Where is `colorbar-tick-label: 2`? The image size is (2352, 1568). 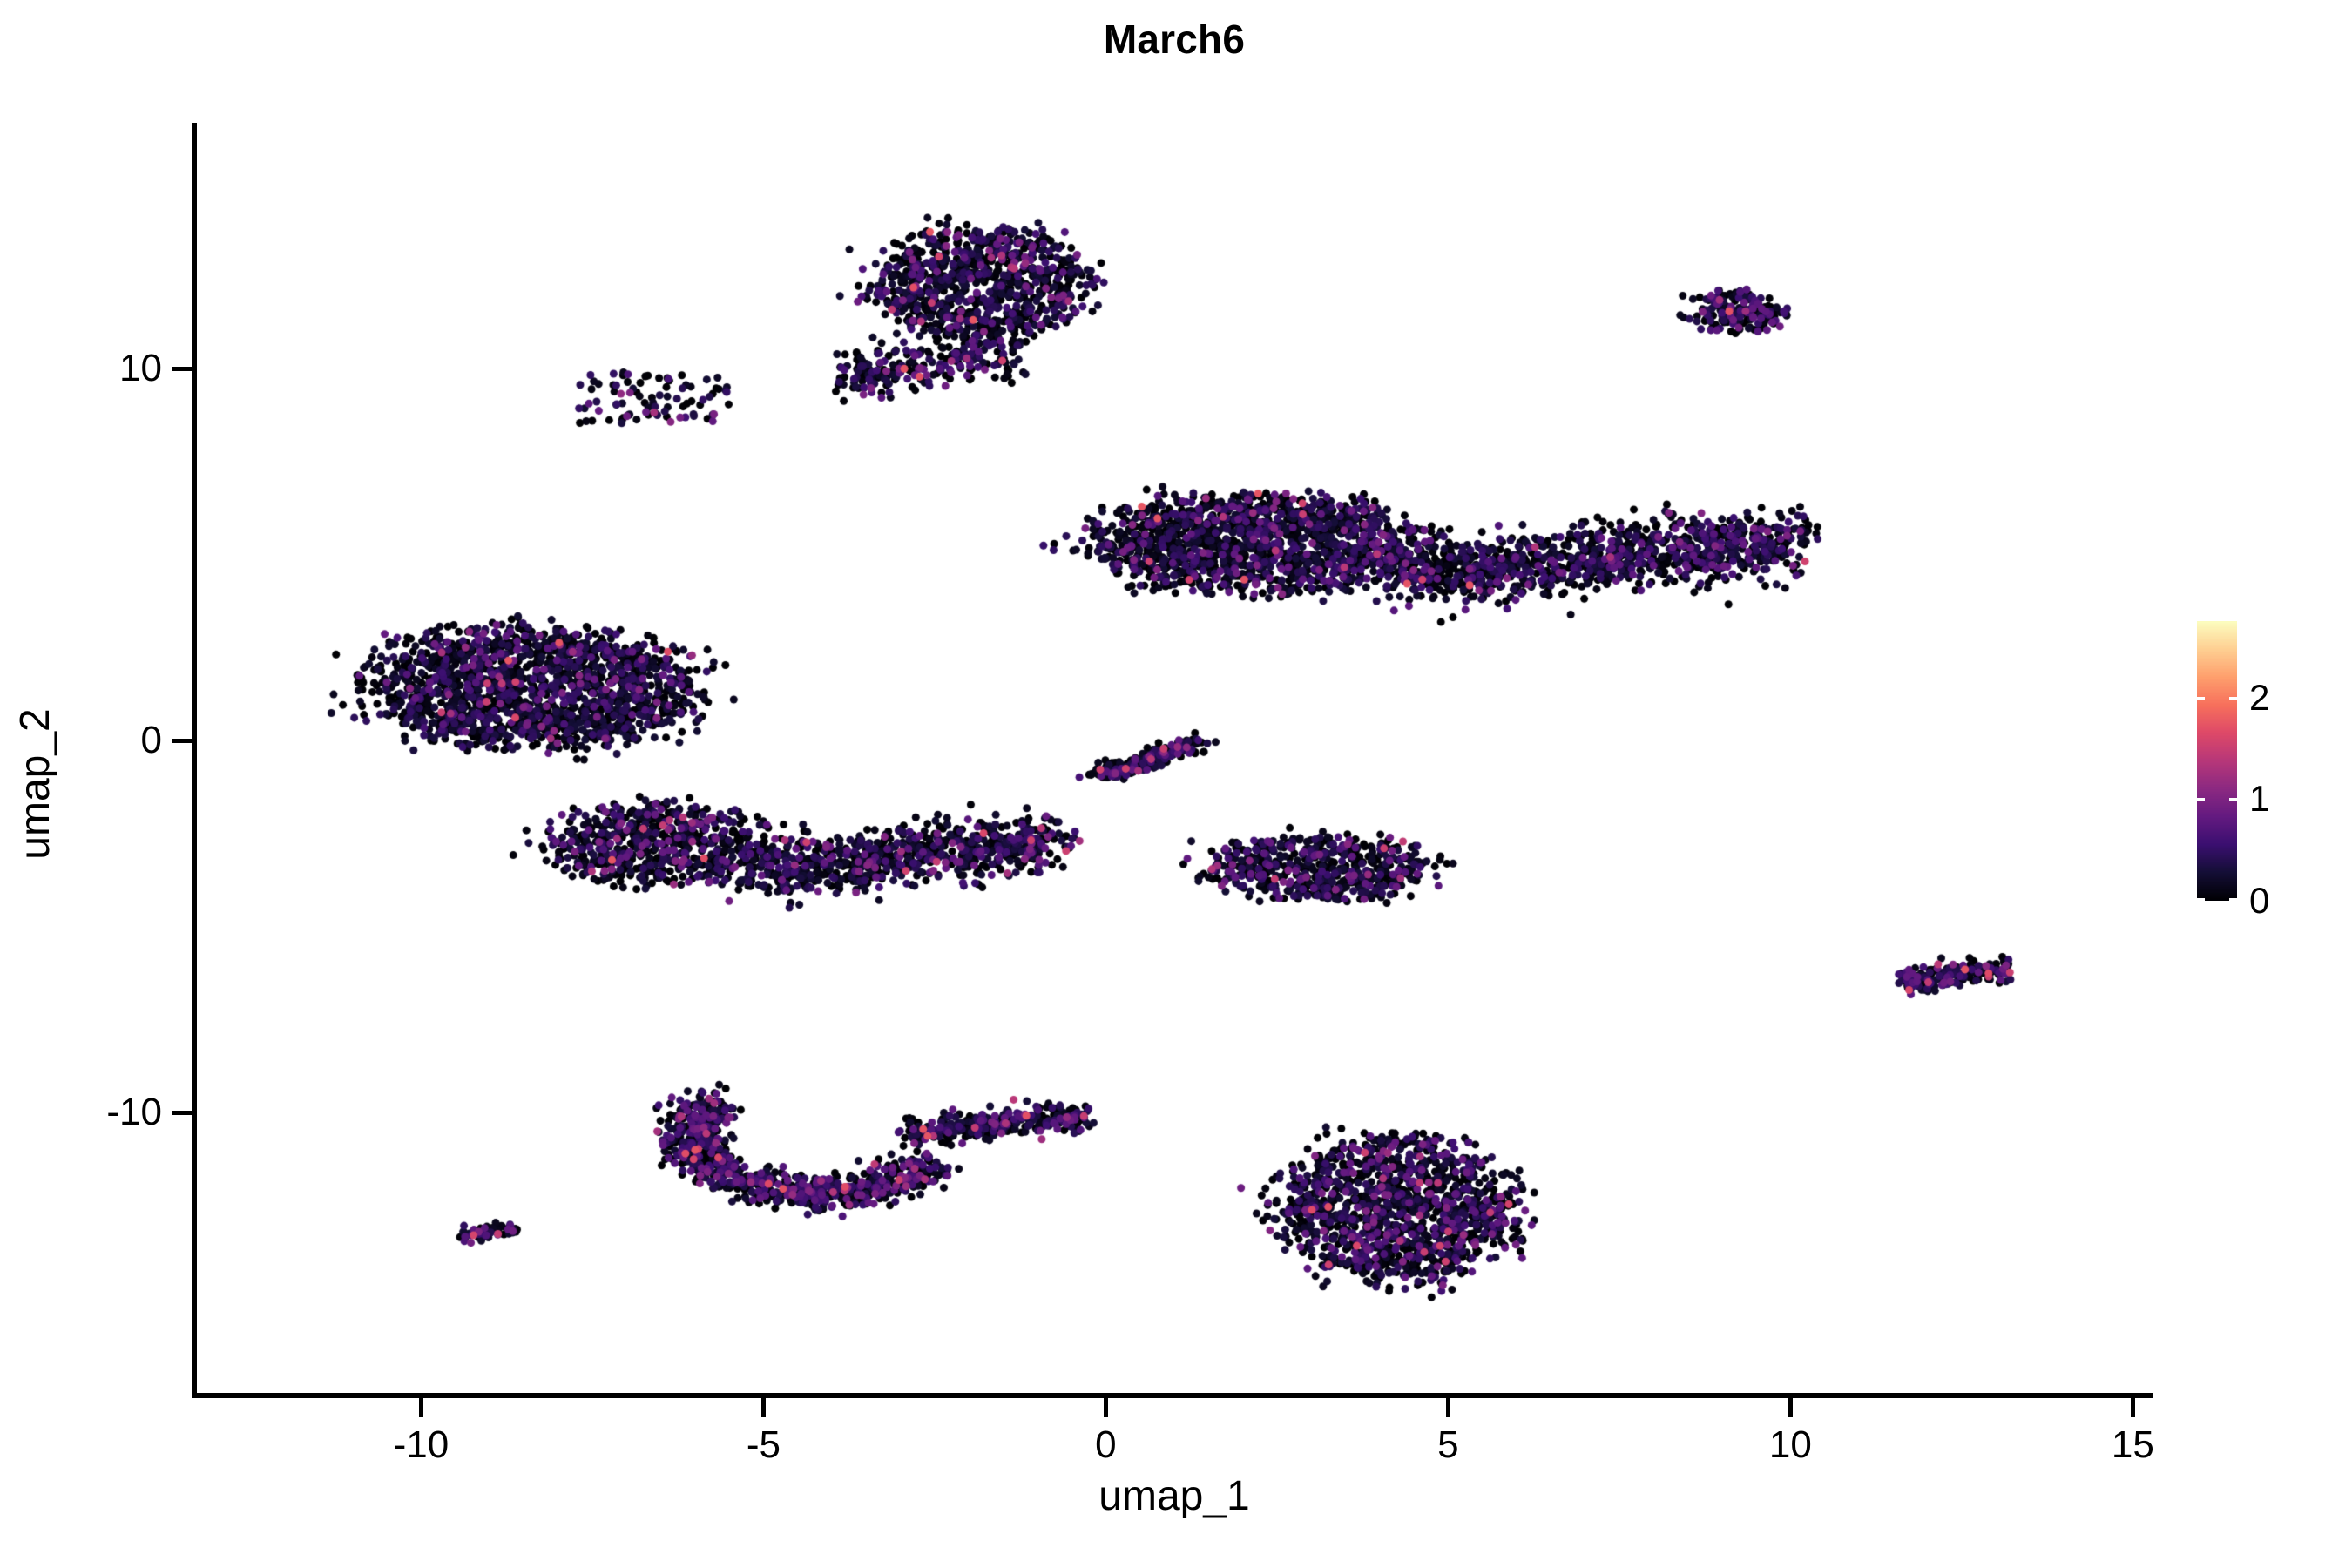
colorbar-tick-label: 2 is located at coordinates (2259, 697).